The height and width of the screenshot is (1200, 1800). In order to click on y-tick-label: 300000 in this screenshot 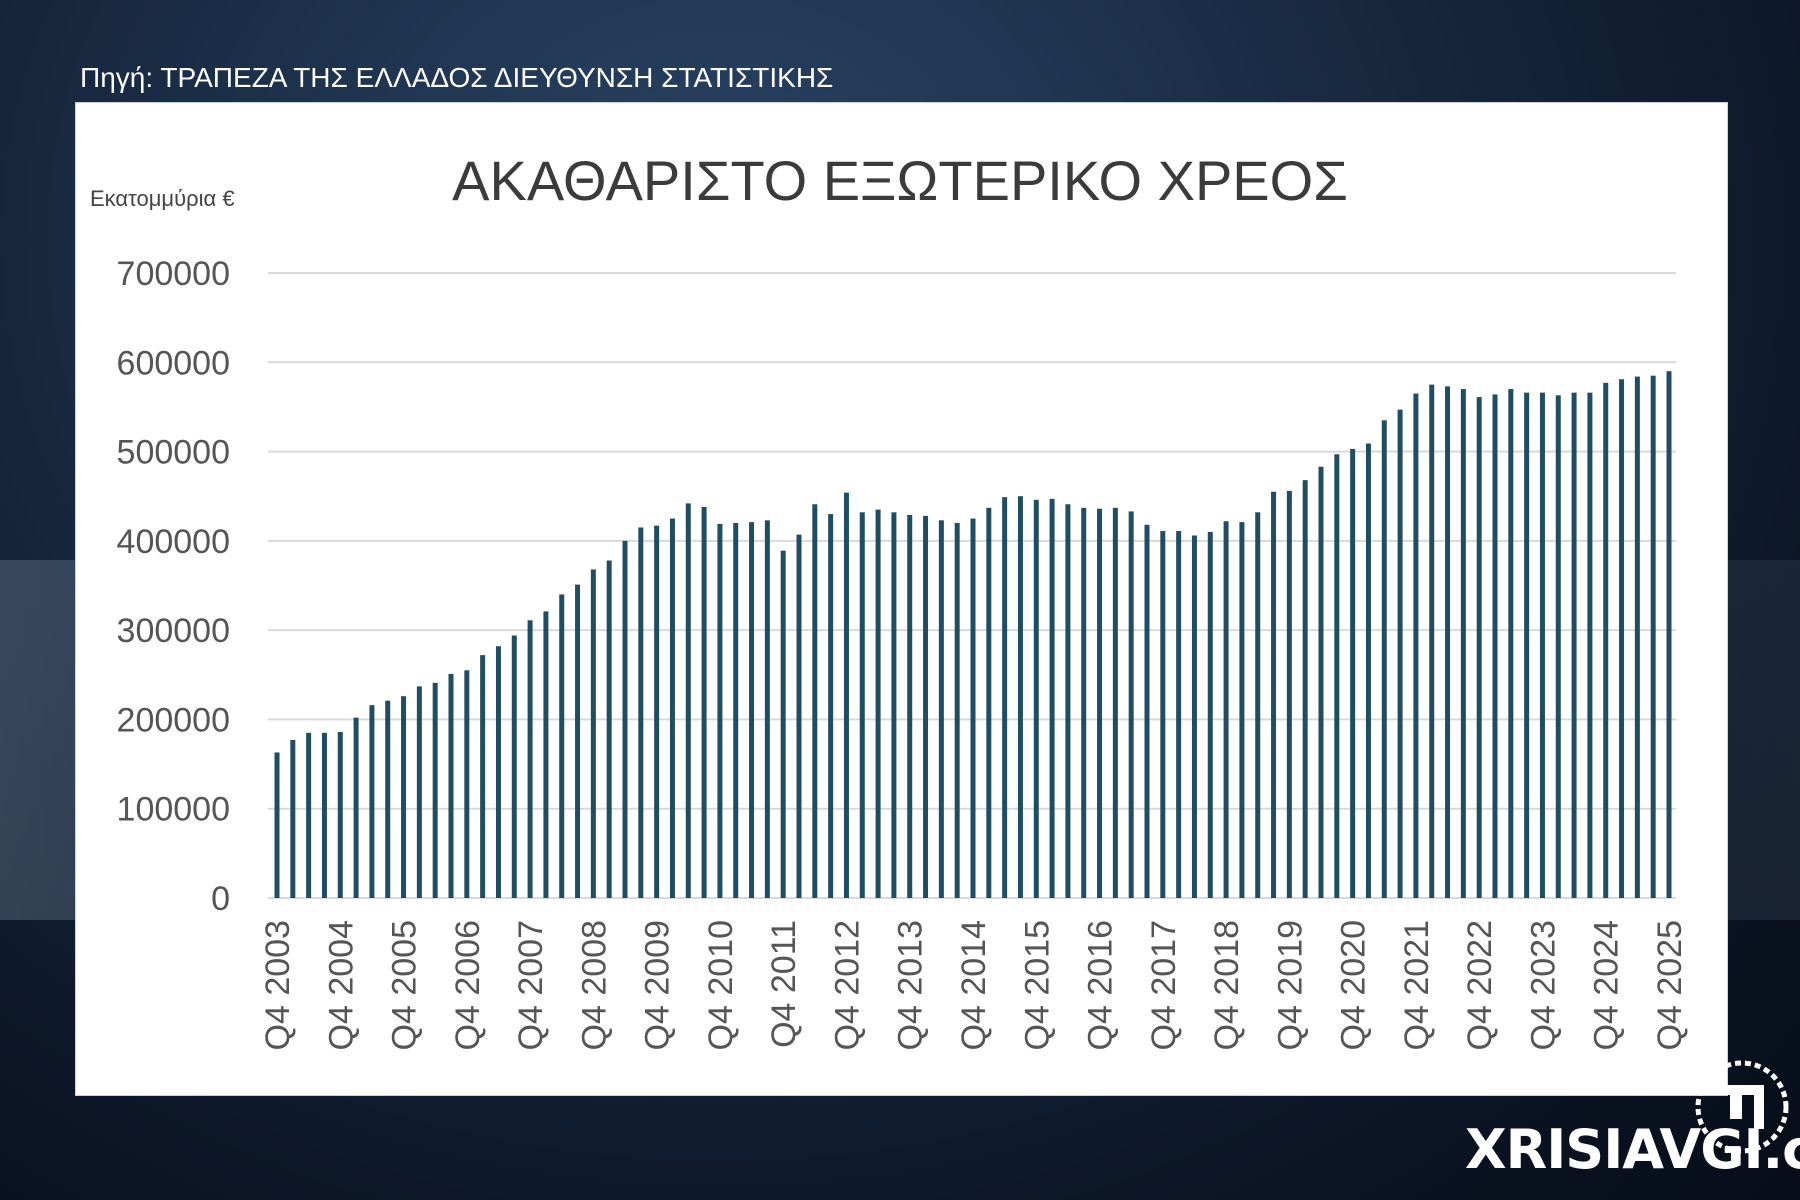, I will do `click(173, 631)`.